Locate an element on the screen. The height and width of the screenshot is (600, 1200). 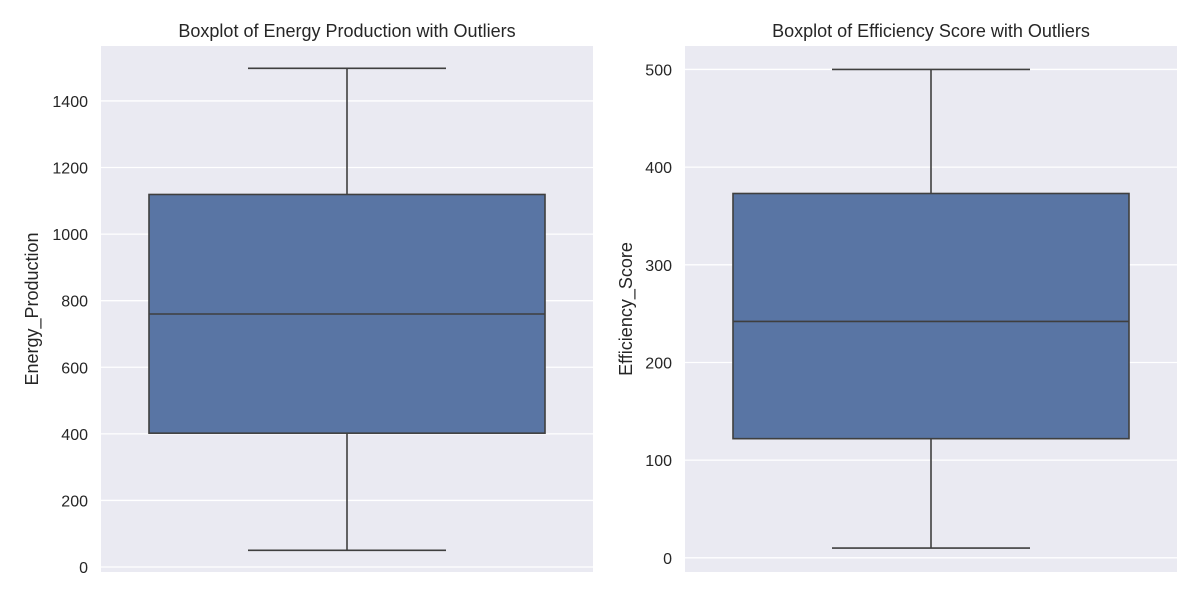
iqr-box is located at coordinates (931, 316).